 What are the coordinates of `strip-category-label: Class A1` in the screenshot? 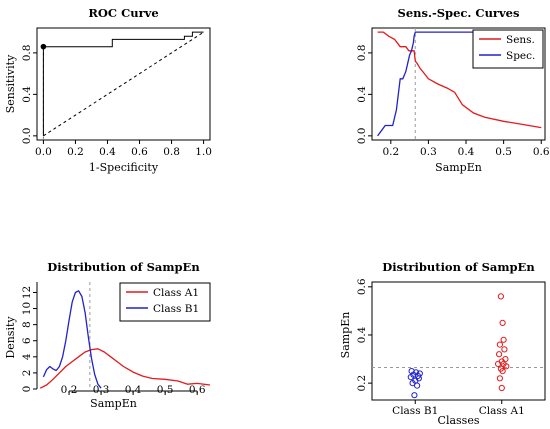 It's located at (502, 411).